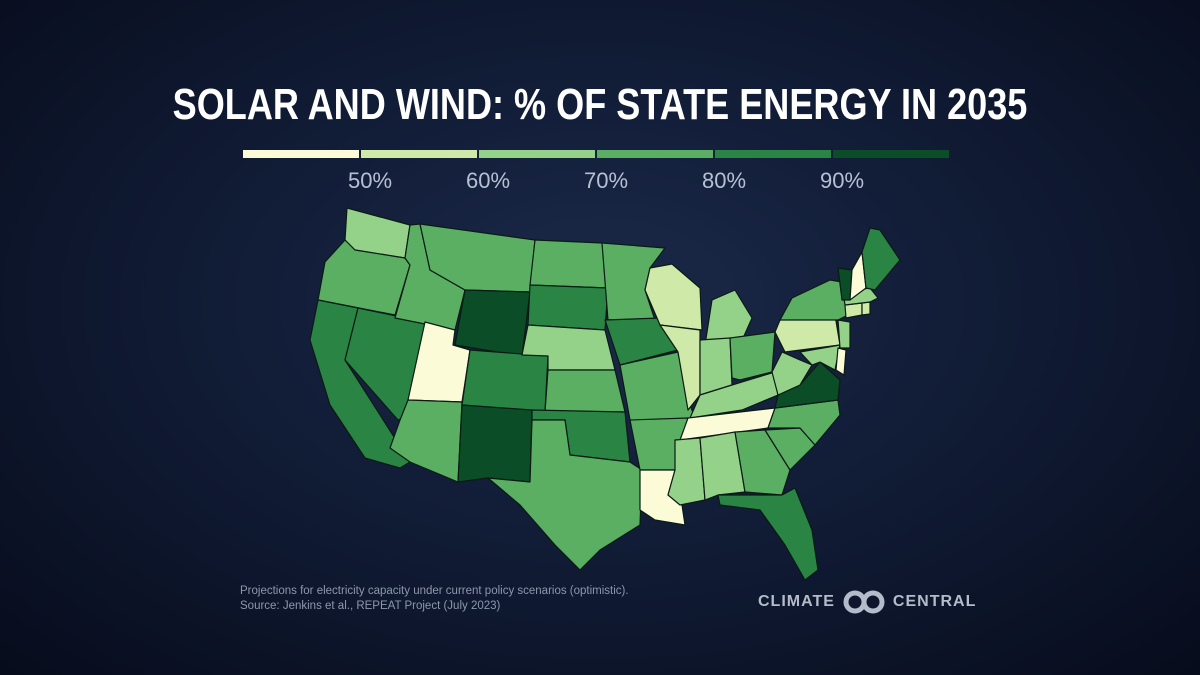 The height and width of the screenshot is (675, 1200). Describe the element at coordinates (492, 323) in the screenshot. I see `state-wy` at that location.